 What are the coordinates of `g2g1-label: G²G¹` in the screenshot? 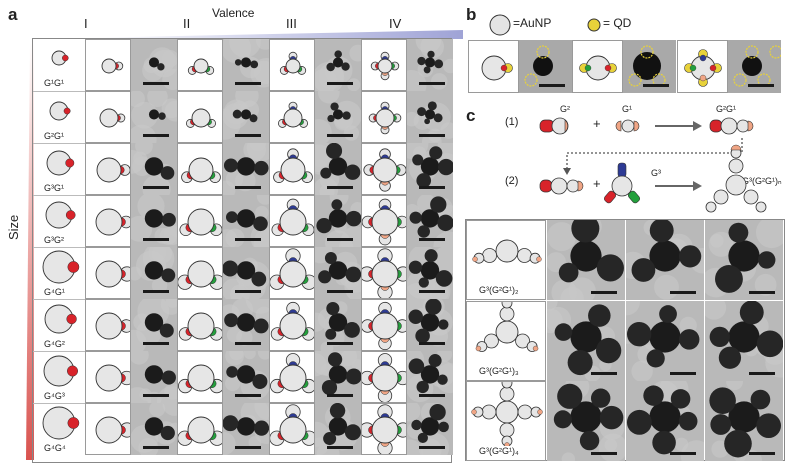 It's located at (726, 109).